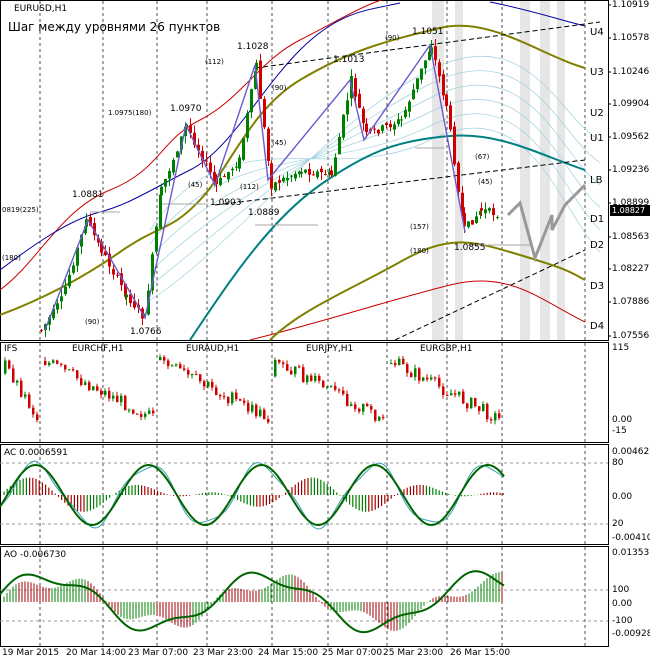 This screenshot has width=650, height=660. I want to click on ao-axis-label: 100, so click(621, 590).